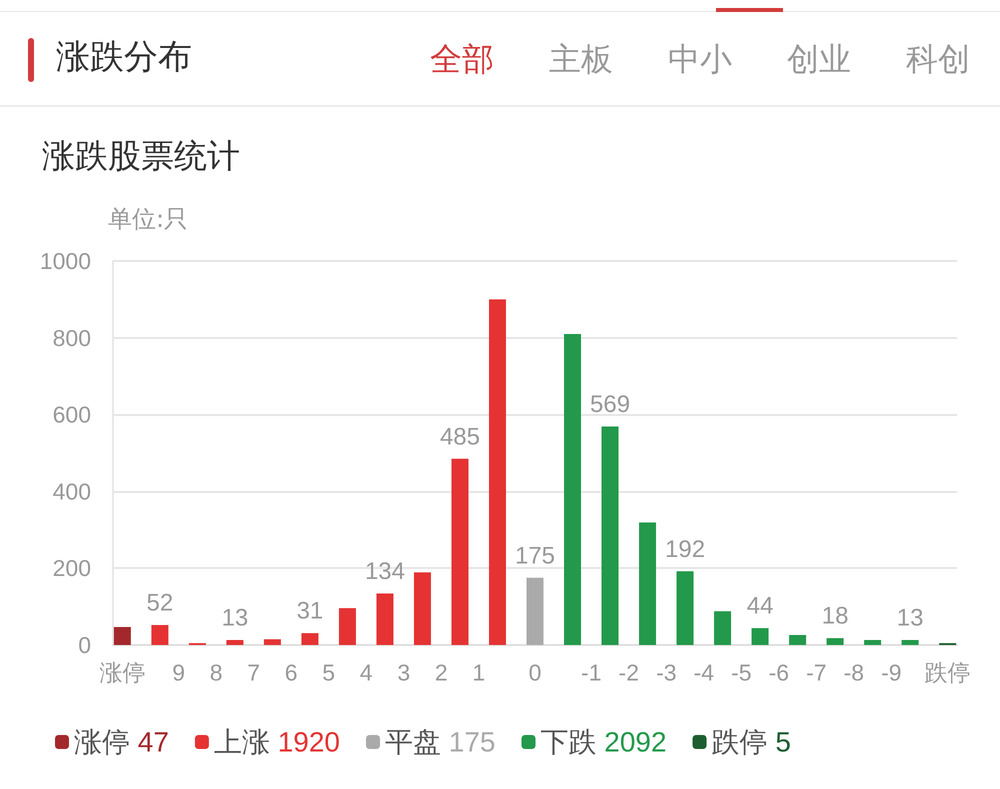 The image size is (1000, 789). I want to click on x-tick-label: 3, so click(403, 673).